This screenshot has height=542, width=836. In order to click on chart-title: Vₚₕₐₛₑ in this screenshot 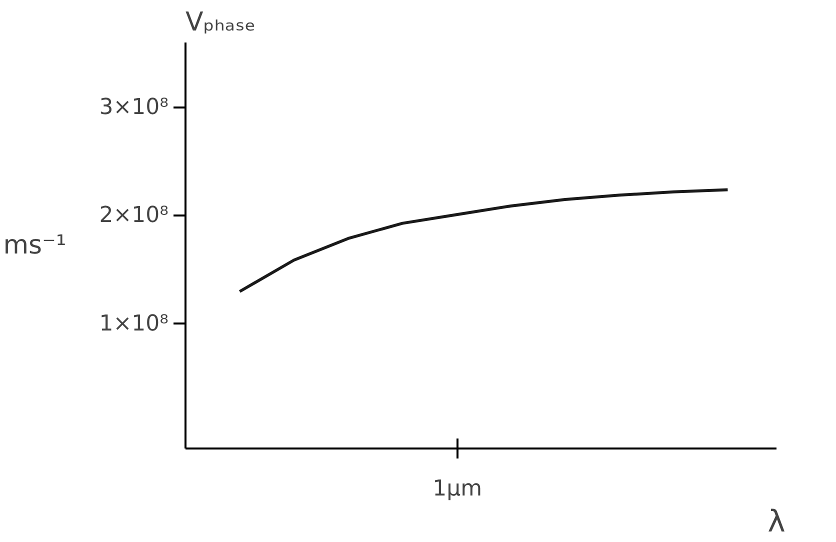, I will do `click(221, 23)`.